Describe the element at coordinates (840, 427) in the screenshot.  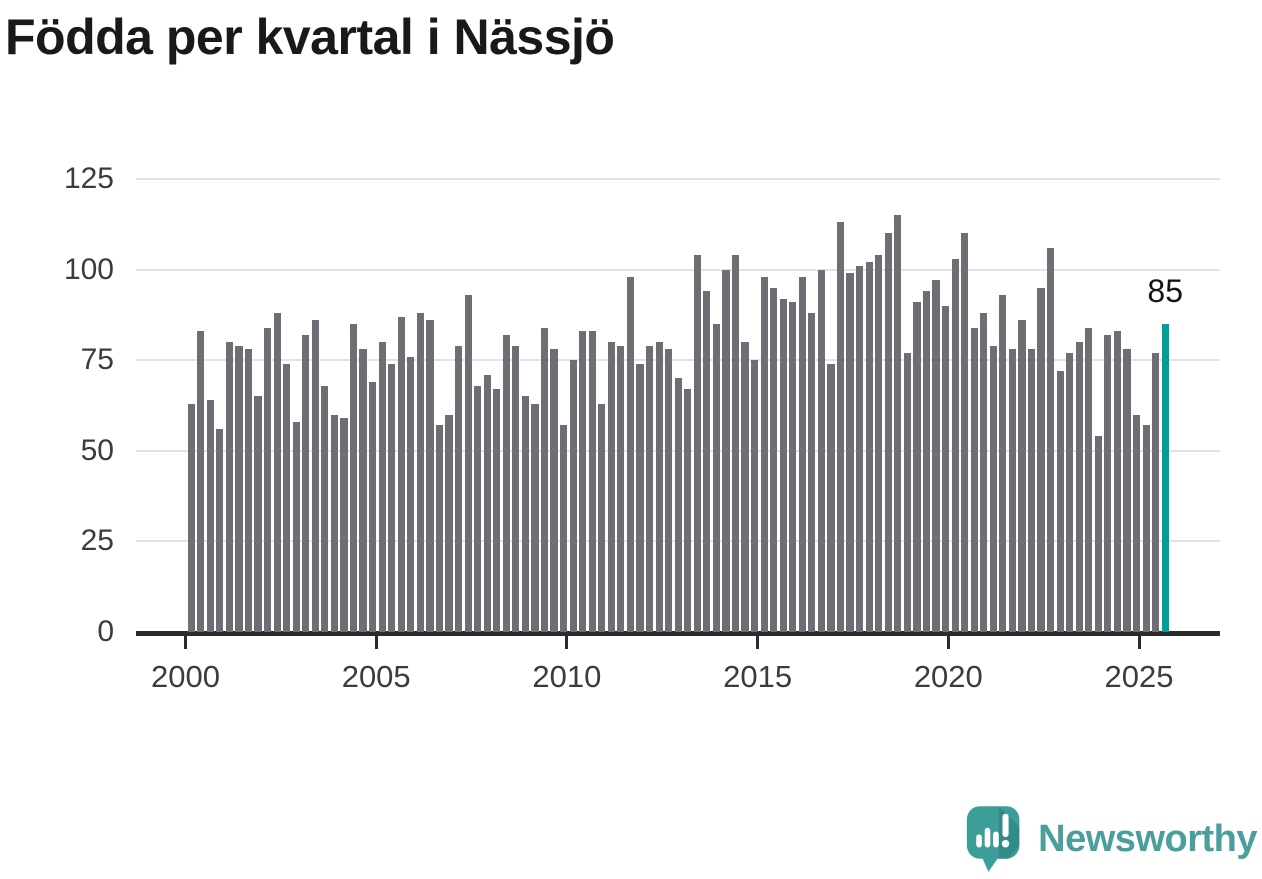
I see `bar-2017-q1` at that location.